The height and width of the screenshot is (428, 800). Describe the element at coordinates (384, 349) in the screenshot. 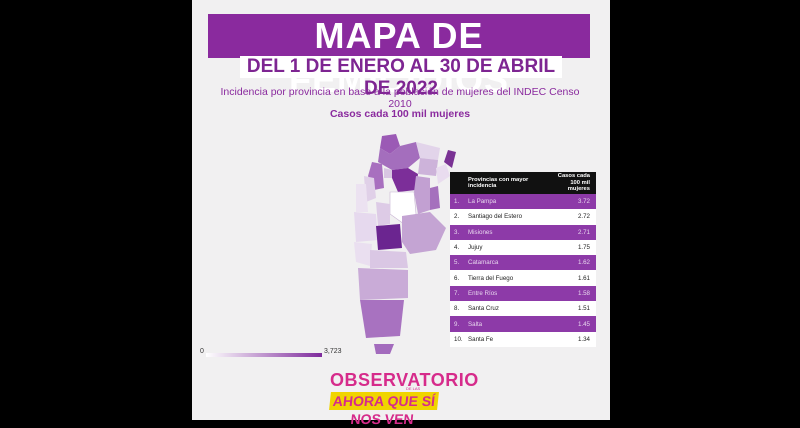

I see `map-region-tierra-del-fuego` at that location.